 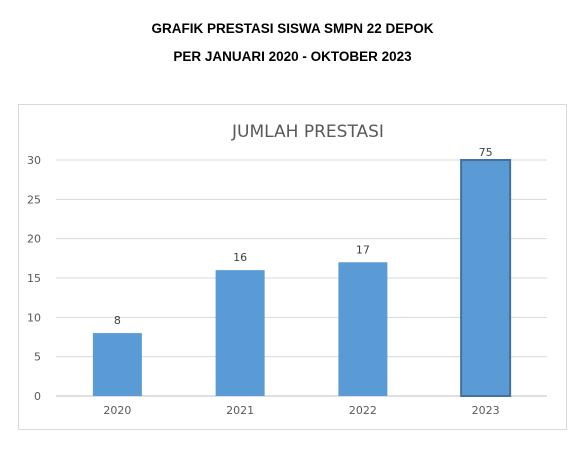 I want to click on chart-heading-line-1: GRAFIK PRESTASI SISWA SMPN 22 DEPOK, so click(x=292, y=28).